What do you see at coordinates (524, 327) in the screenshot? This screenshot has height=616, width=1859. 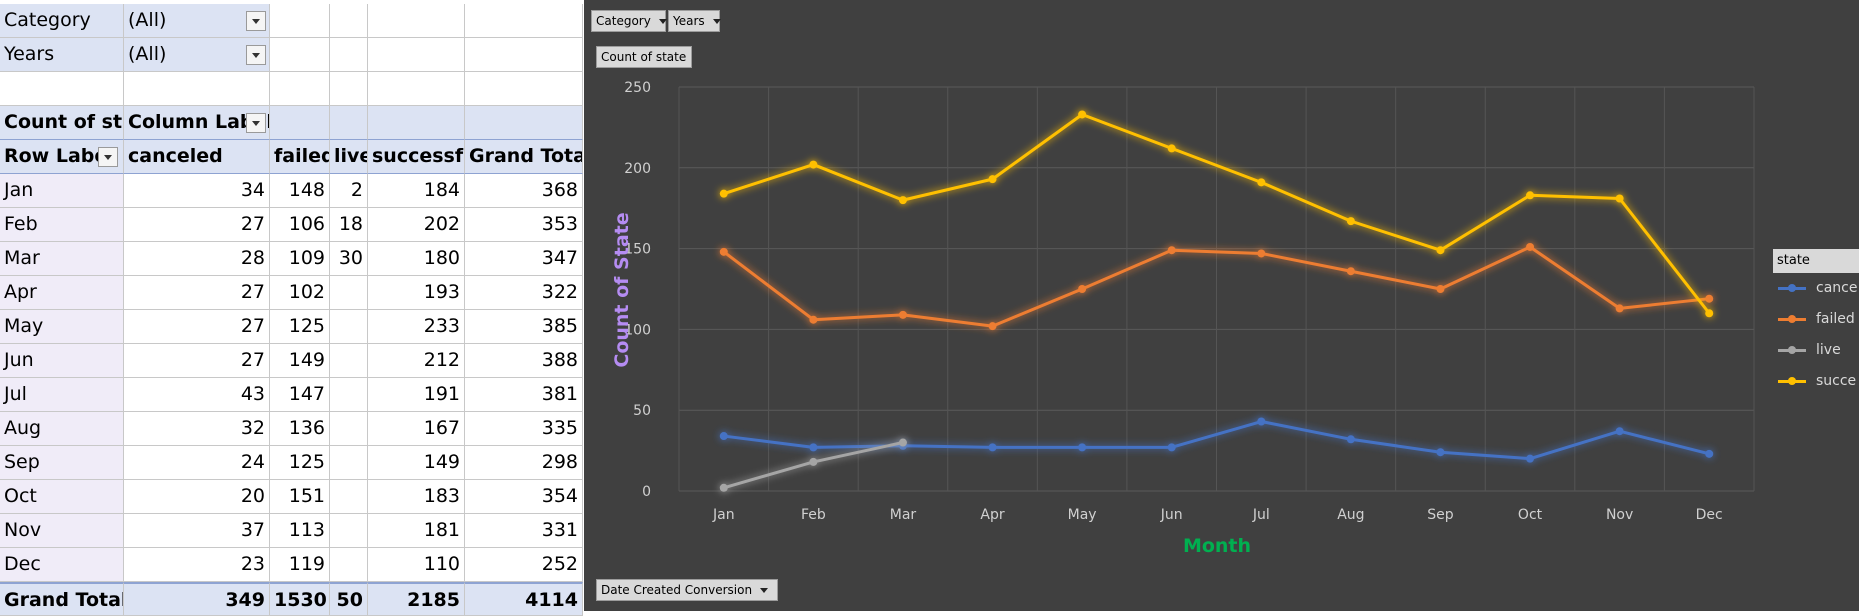 I see `value-cell-total: 385` at bounding box center [524, 327].